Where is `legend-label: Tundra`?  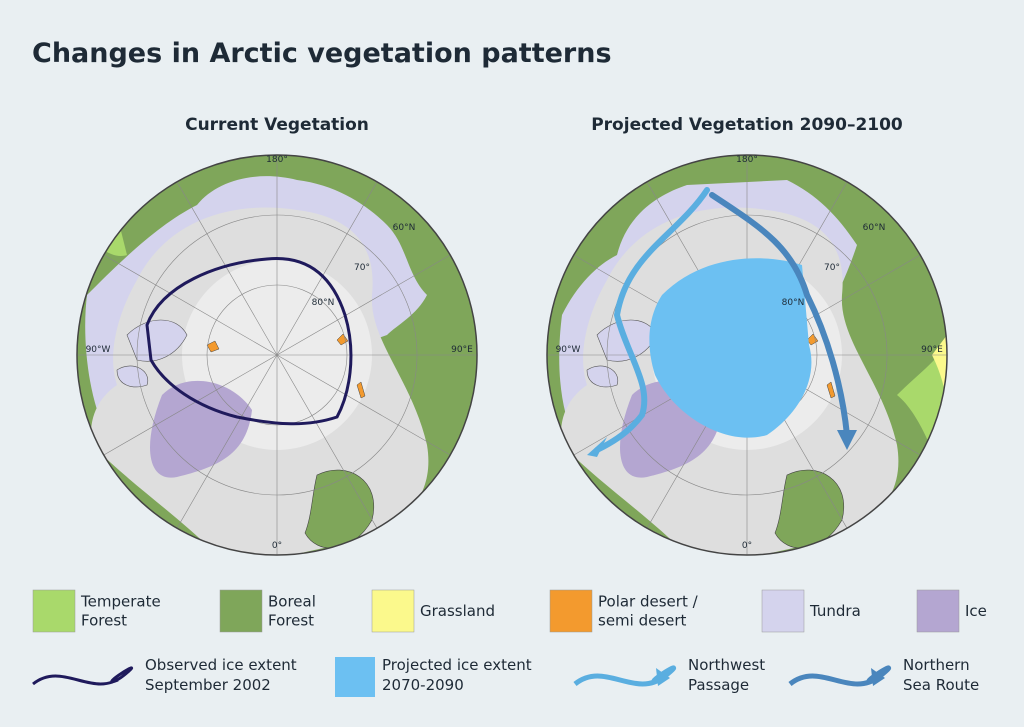 legend-label: Tundra is located at coordinates (835, 611).